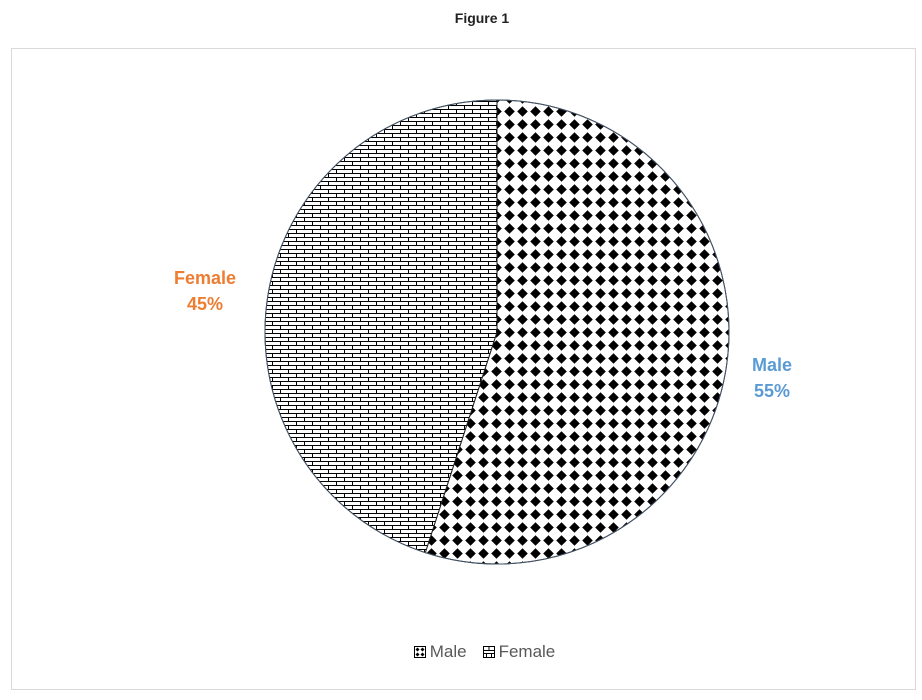  I want to click on legend-item-female: Female, so click(519, 652).